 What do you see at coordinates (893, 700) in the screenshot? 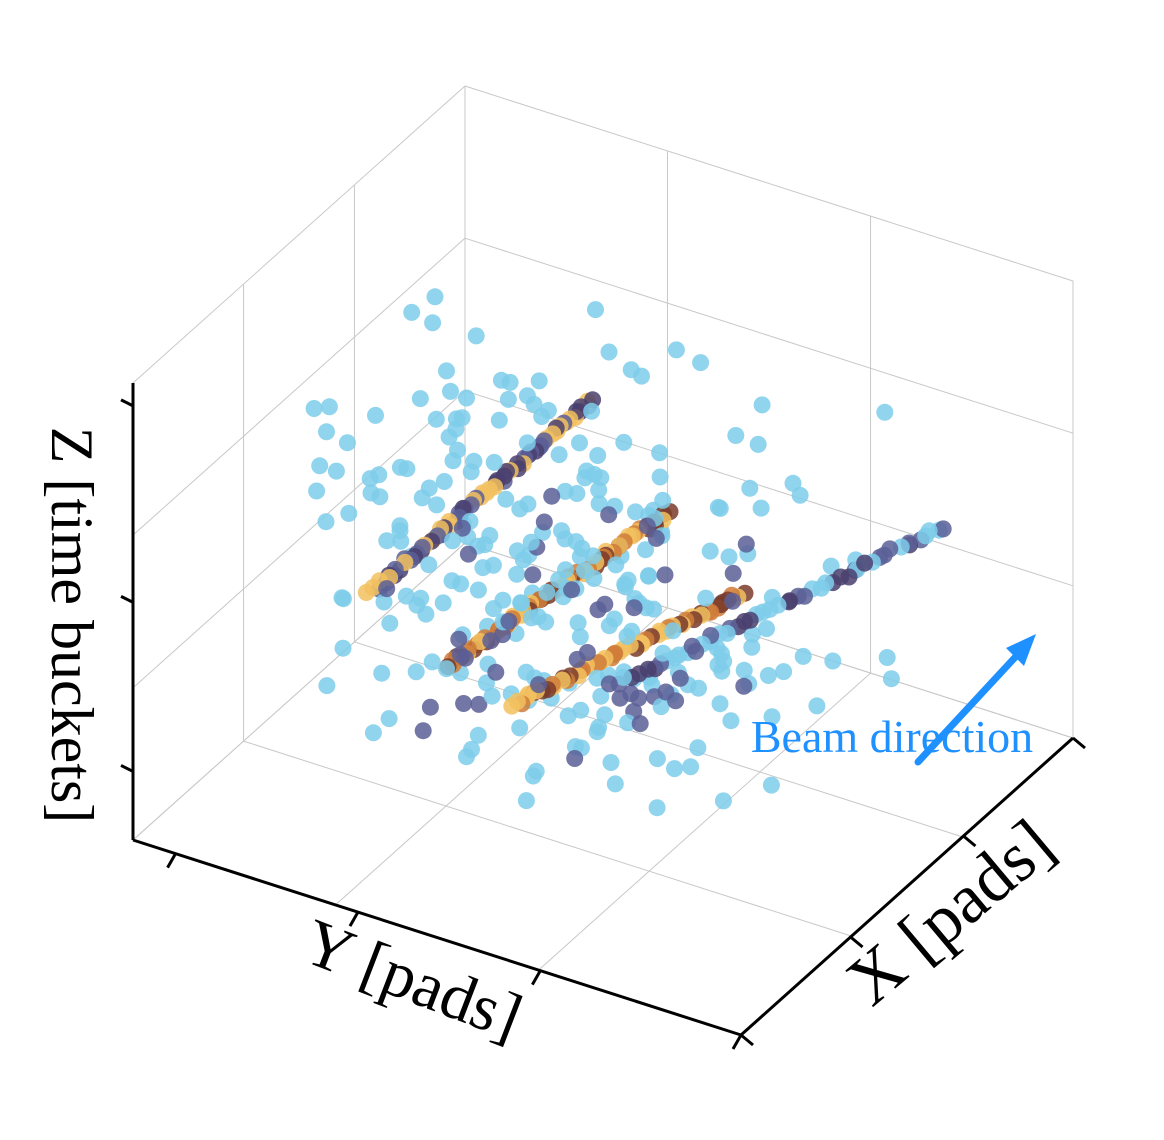
I see `beam-direction-annotation: Beam direction` at bounding box center [893, 700].